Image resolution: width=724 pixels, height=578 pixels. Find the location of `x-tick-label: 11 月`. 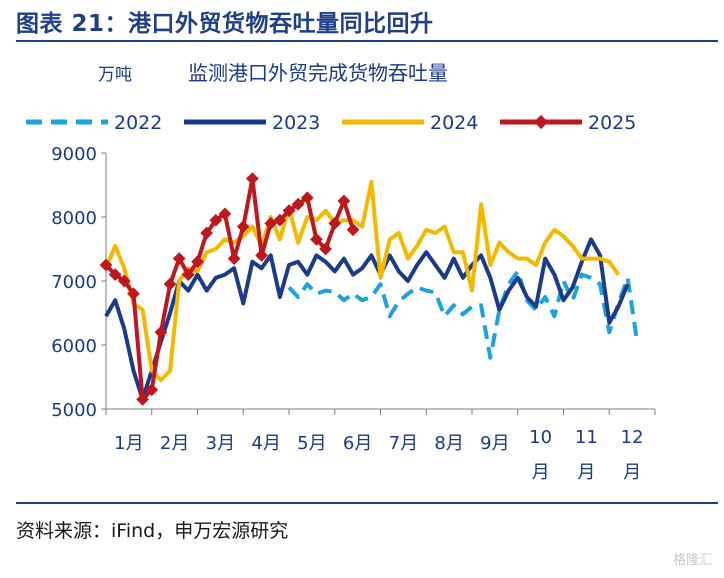

x-tick-label: 11 月 is located at coordinates (586, 455).